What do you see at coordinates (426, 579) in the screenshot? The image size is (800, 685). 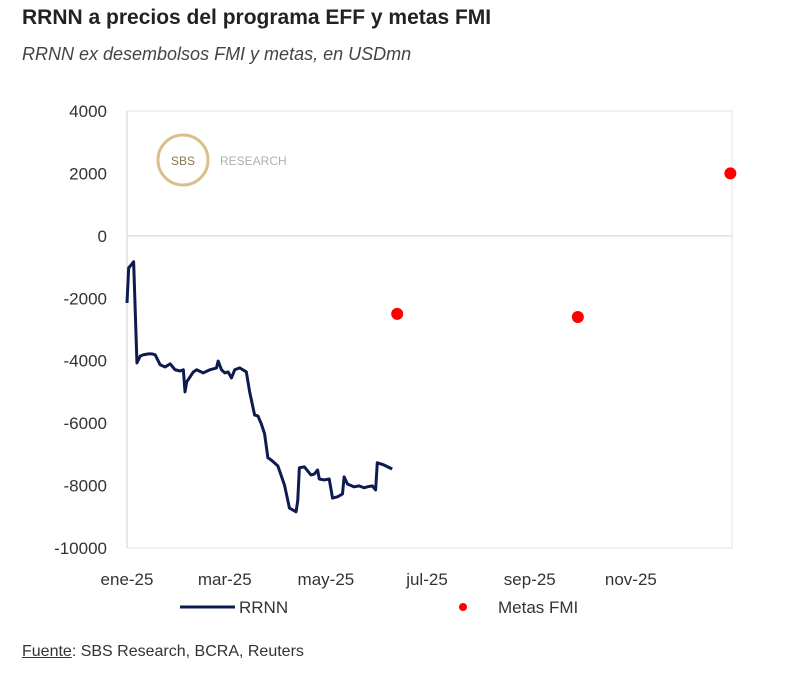 I see `x-tick-label: jul-25` at bounding box center [426, 579].